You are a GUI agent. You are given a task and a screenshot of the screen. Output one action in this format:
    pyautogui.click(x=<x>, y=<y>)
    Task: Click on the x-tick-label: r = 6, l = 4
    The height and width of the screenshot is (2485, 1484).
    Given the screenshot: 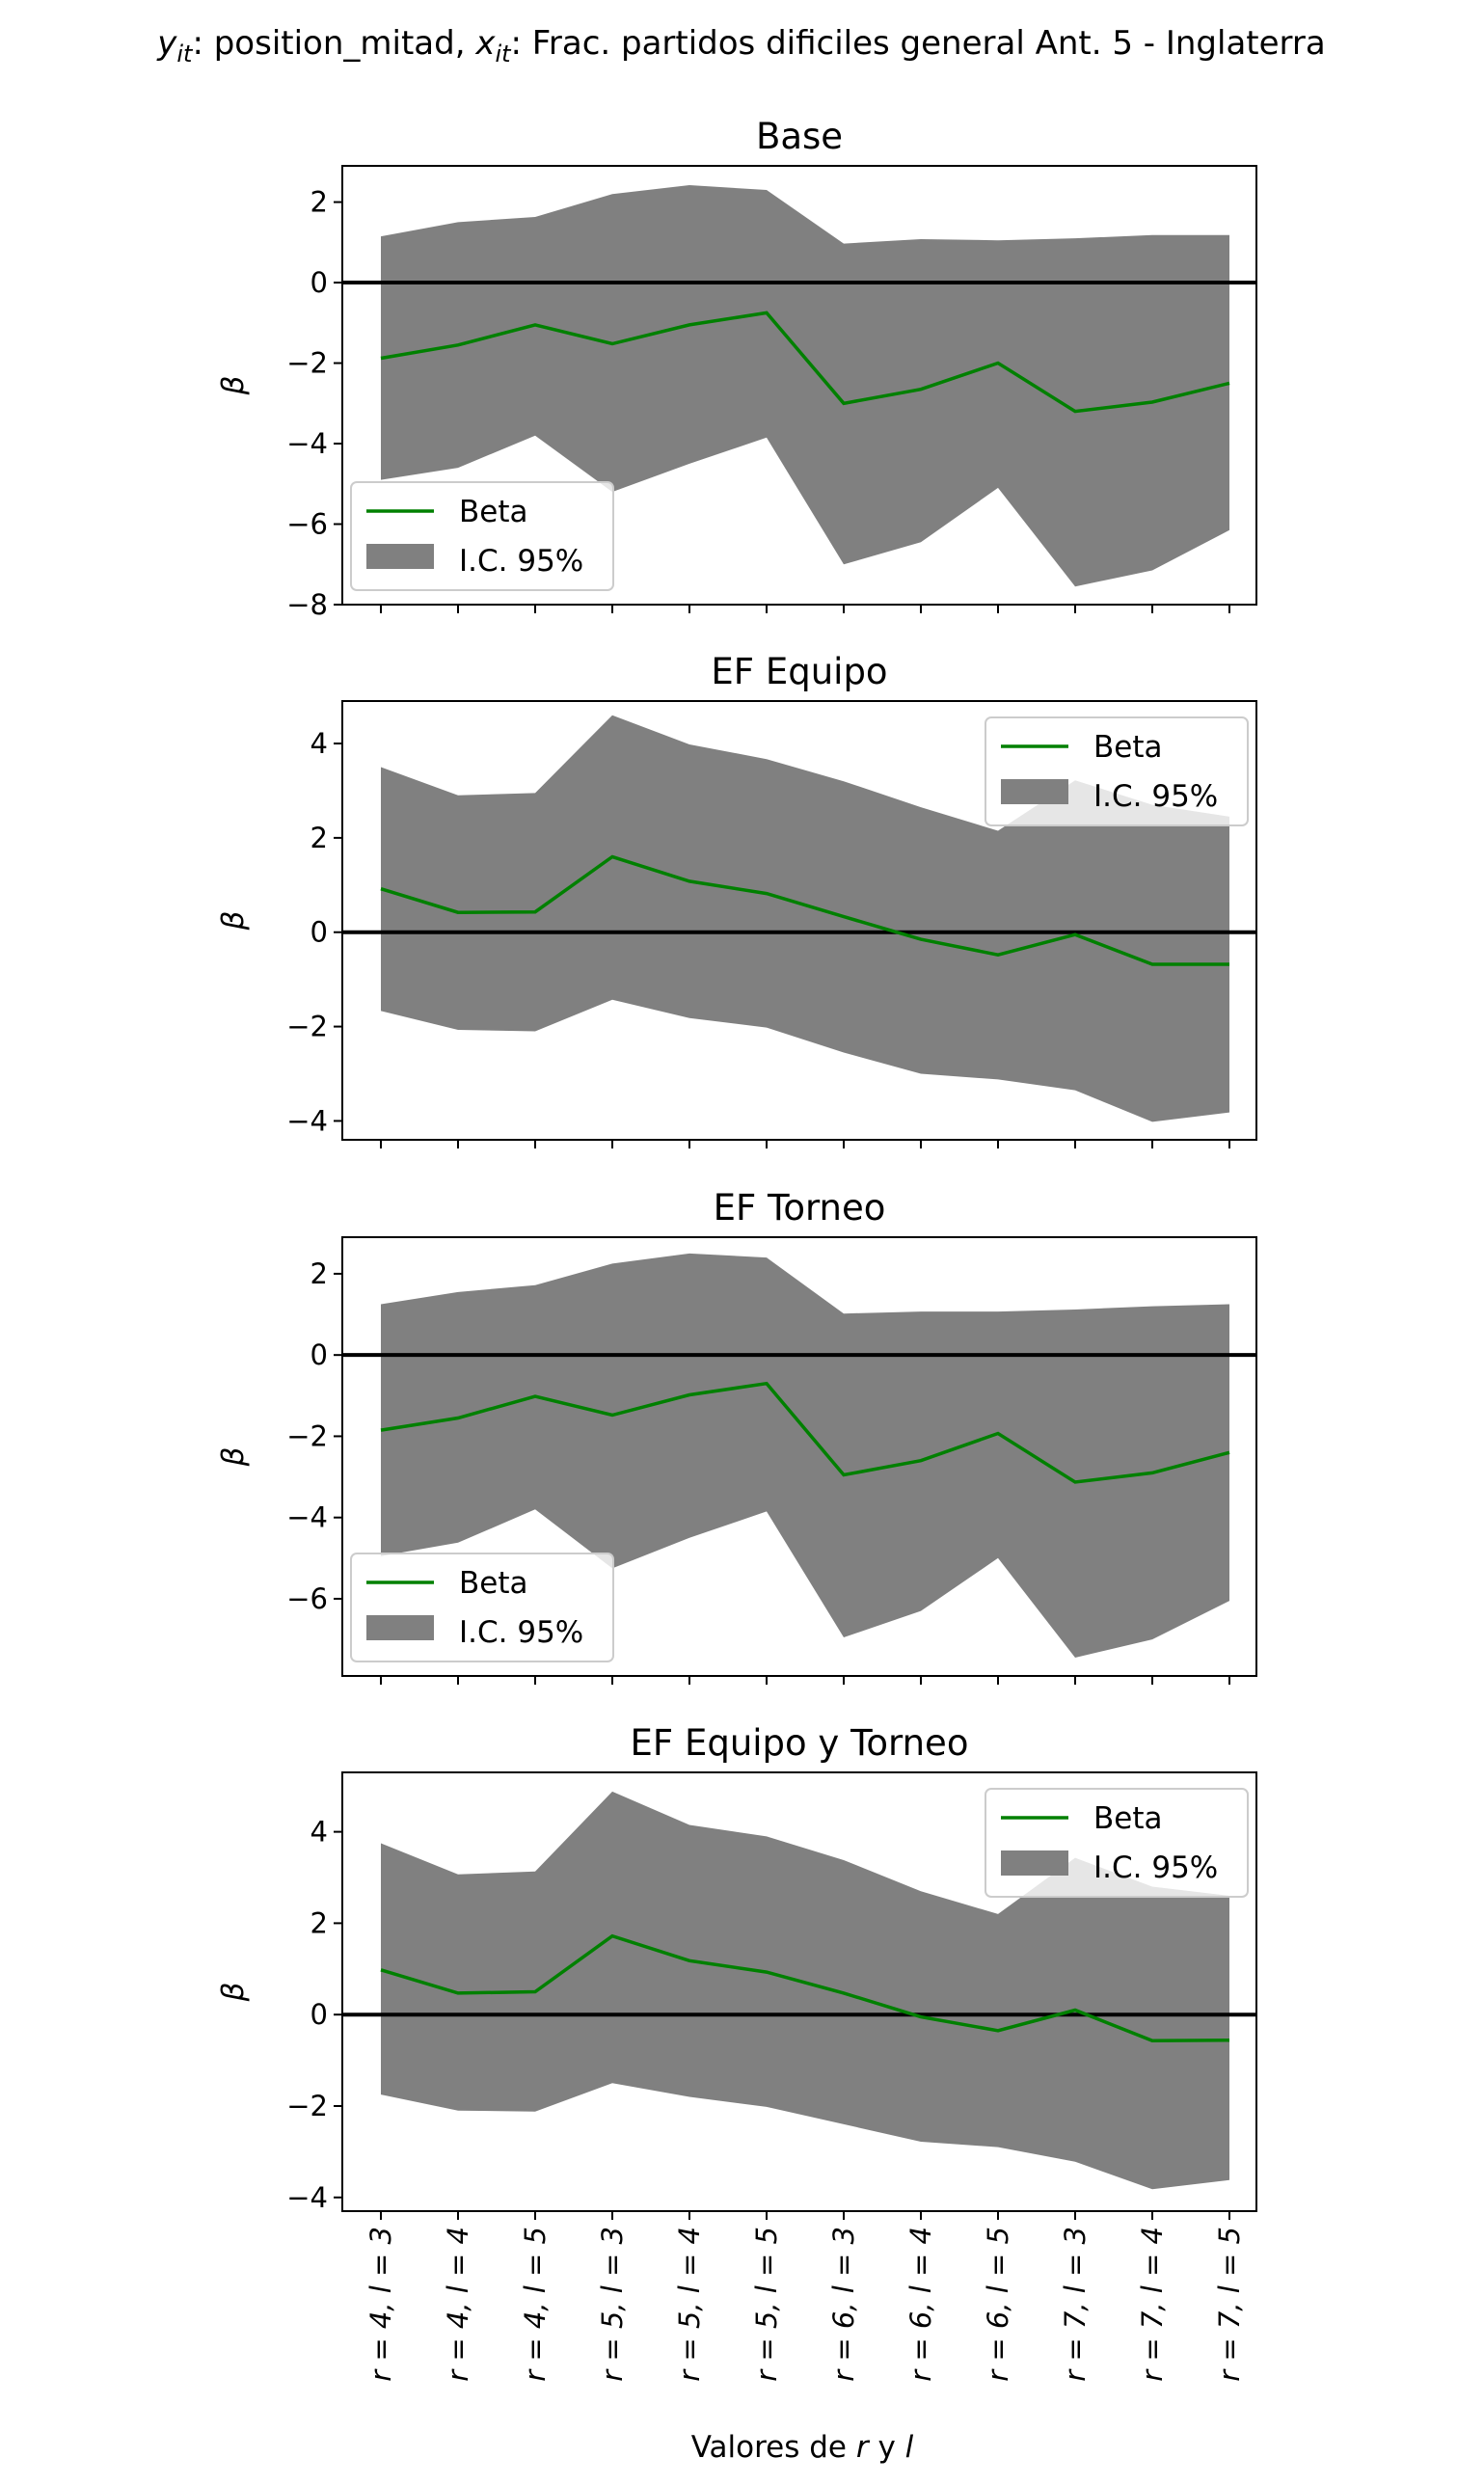 What is the action you would take?
    pyautogui.click(x=920, y=2305)
    